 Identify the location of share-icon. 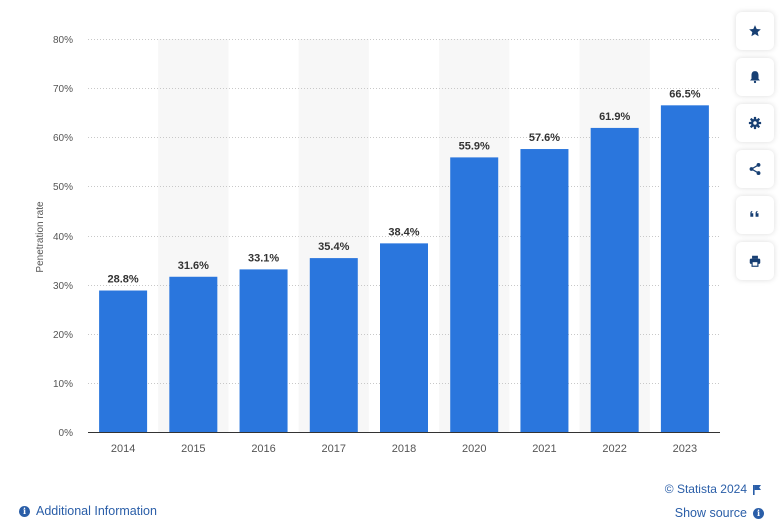
(755, 169).